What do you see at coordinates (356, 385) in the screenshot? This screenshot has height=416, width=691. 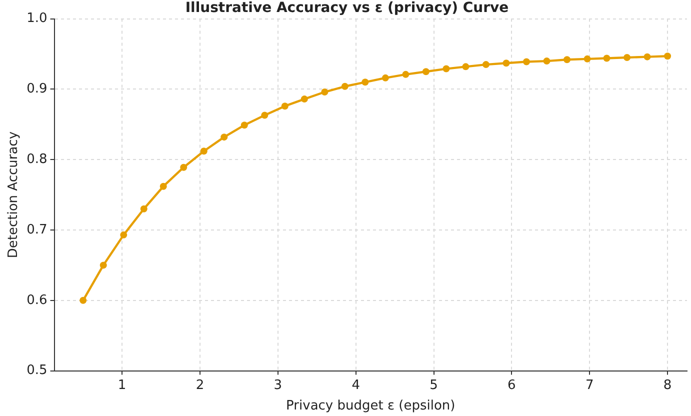 I see `x-tick-label: 4` at bounding box center [356, 385].